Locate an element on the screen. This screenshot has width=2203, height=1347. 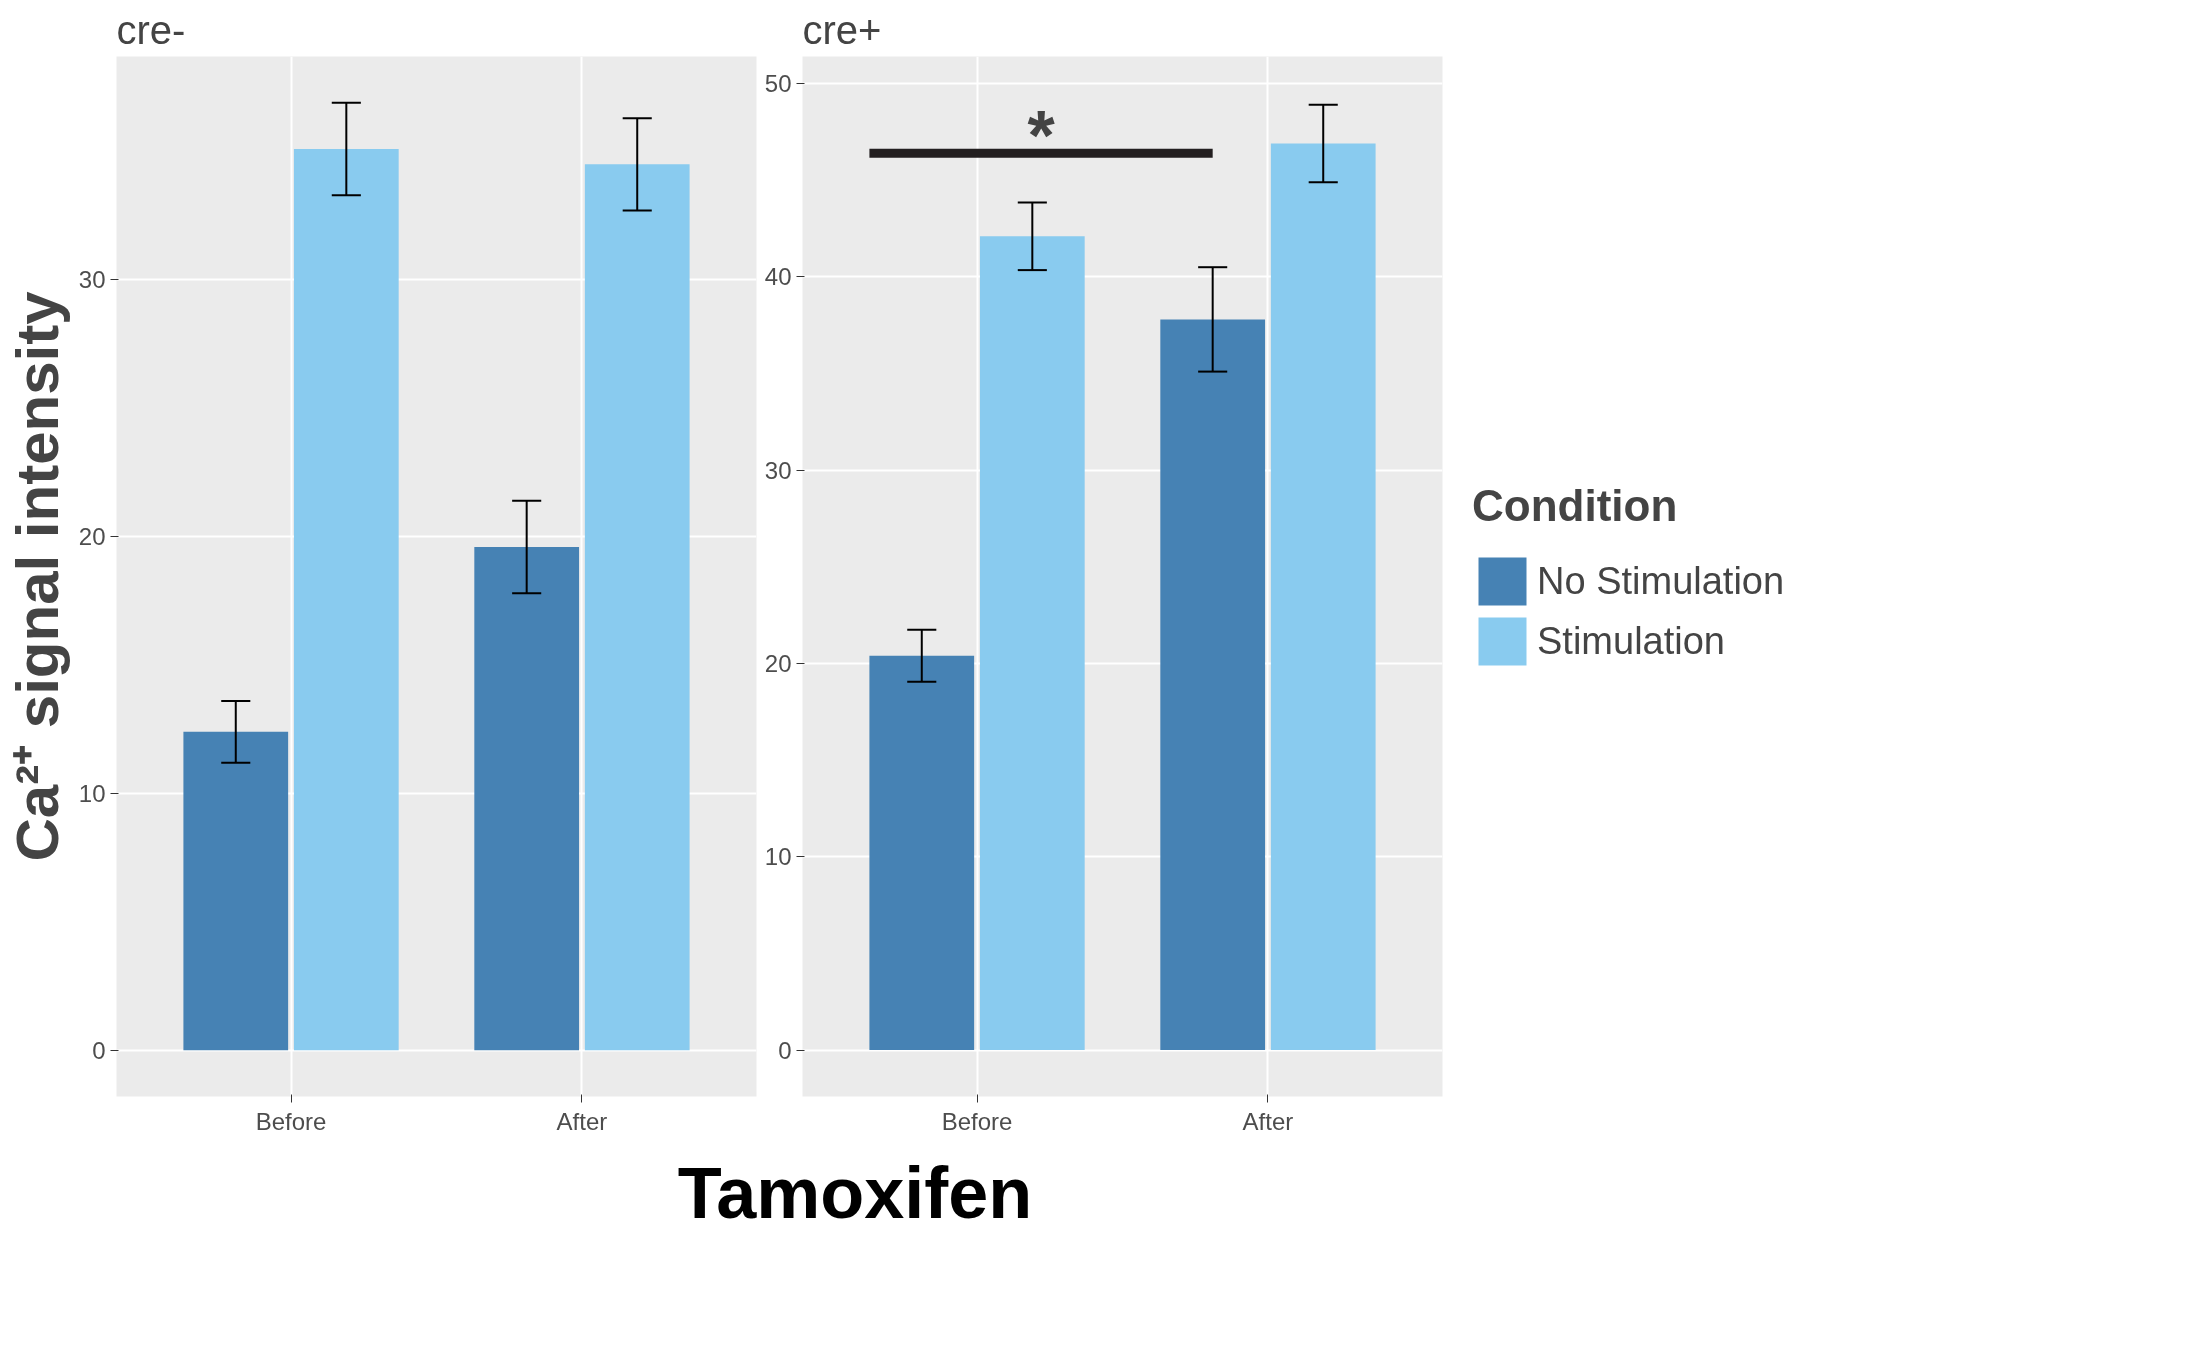
x-axis-title: Tamoxifen is located at coordinates (855, 1193).